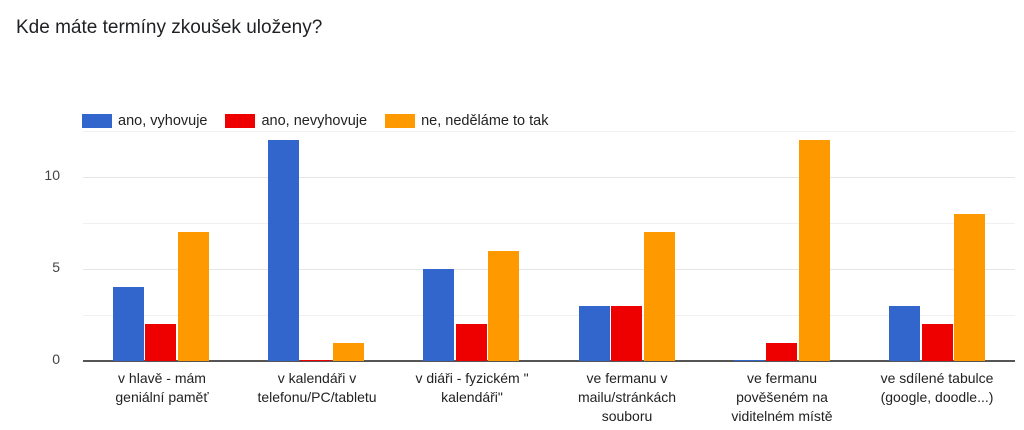 The height and width of the screenshot is (430, 1024). Describe the element at coordinates (937, 387) in the screenshot. I see `x-label: ve sdílené tabulce (google, doodle...)` at that location.